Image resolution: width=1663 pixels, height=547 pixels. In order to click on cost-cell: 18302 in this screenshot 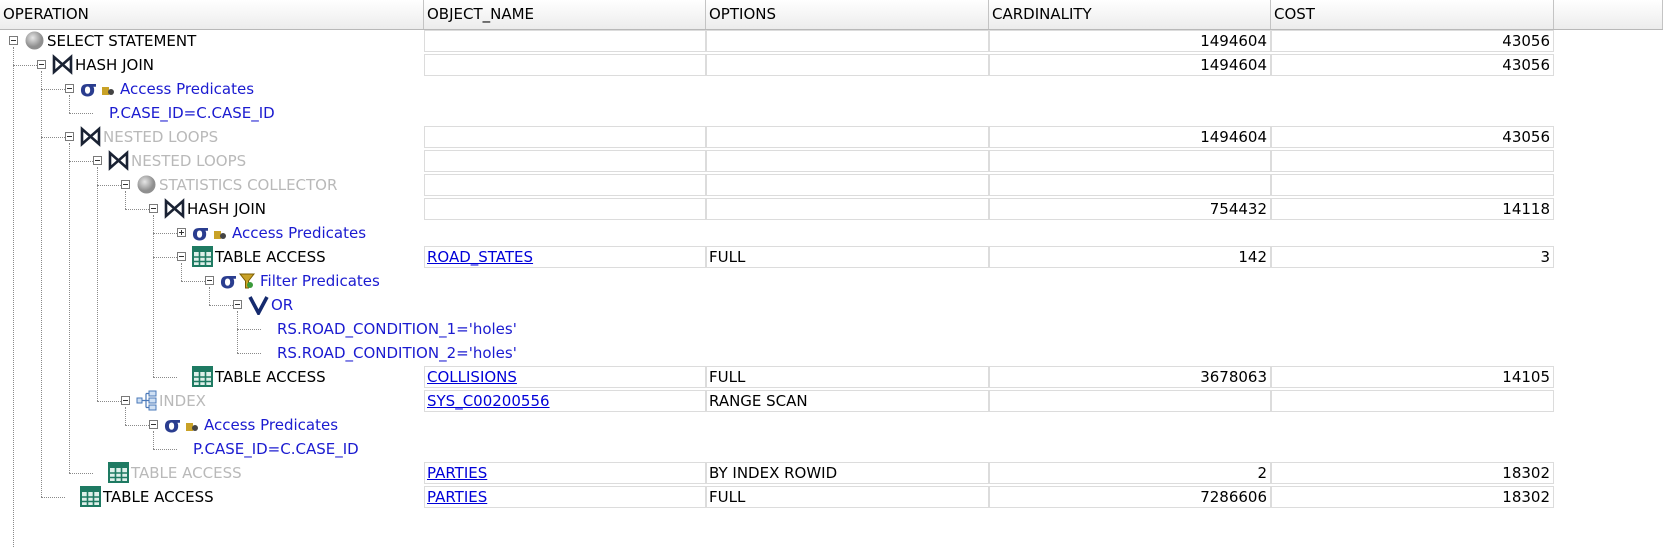, I will do `click(1412, 497)`.